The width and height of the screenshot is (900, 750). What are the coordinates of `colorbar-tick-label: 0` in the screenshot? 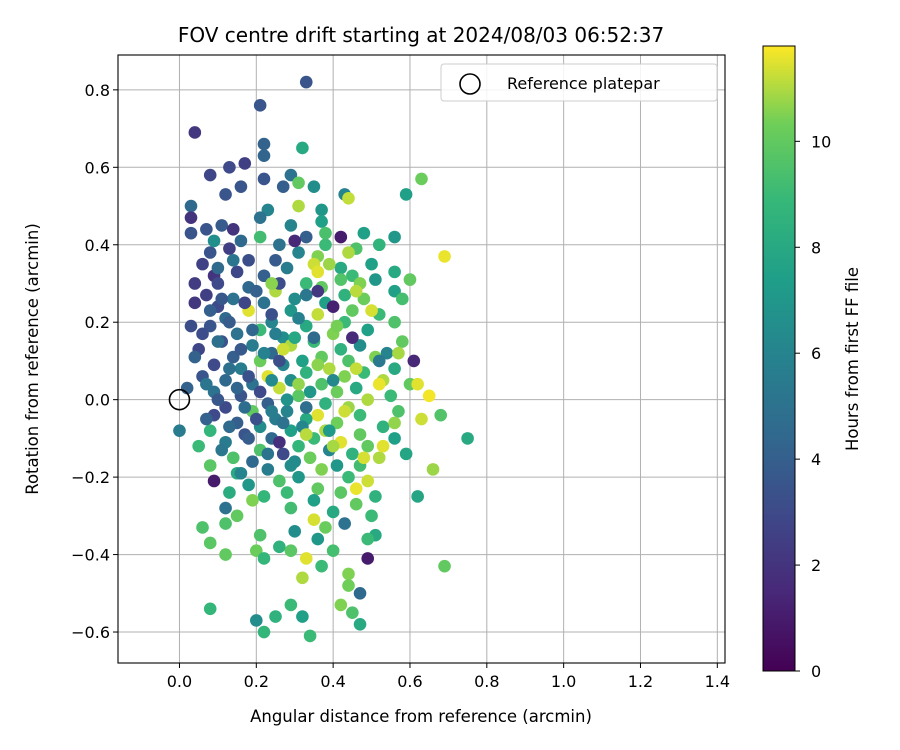 It's located at (816, 671).